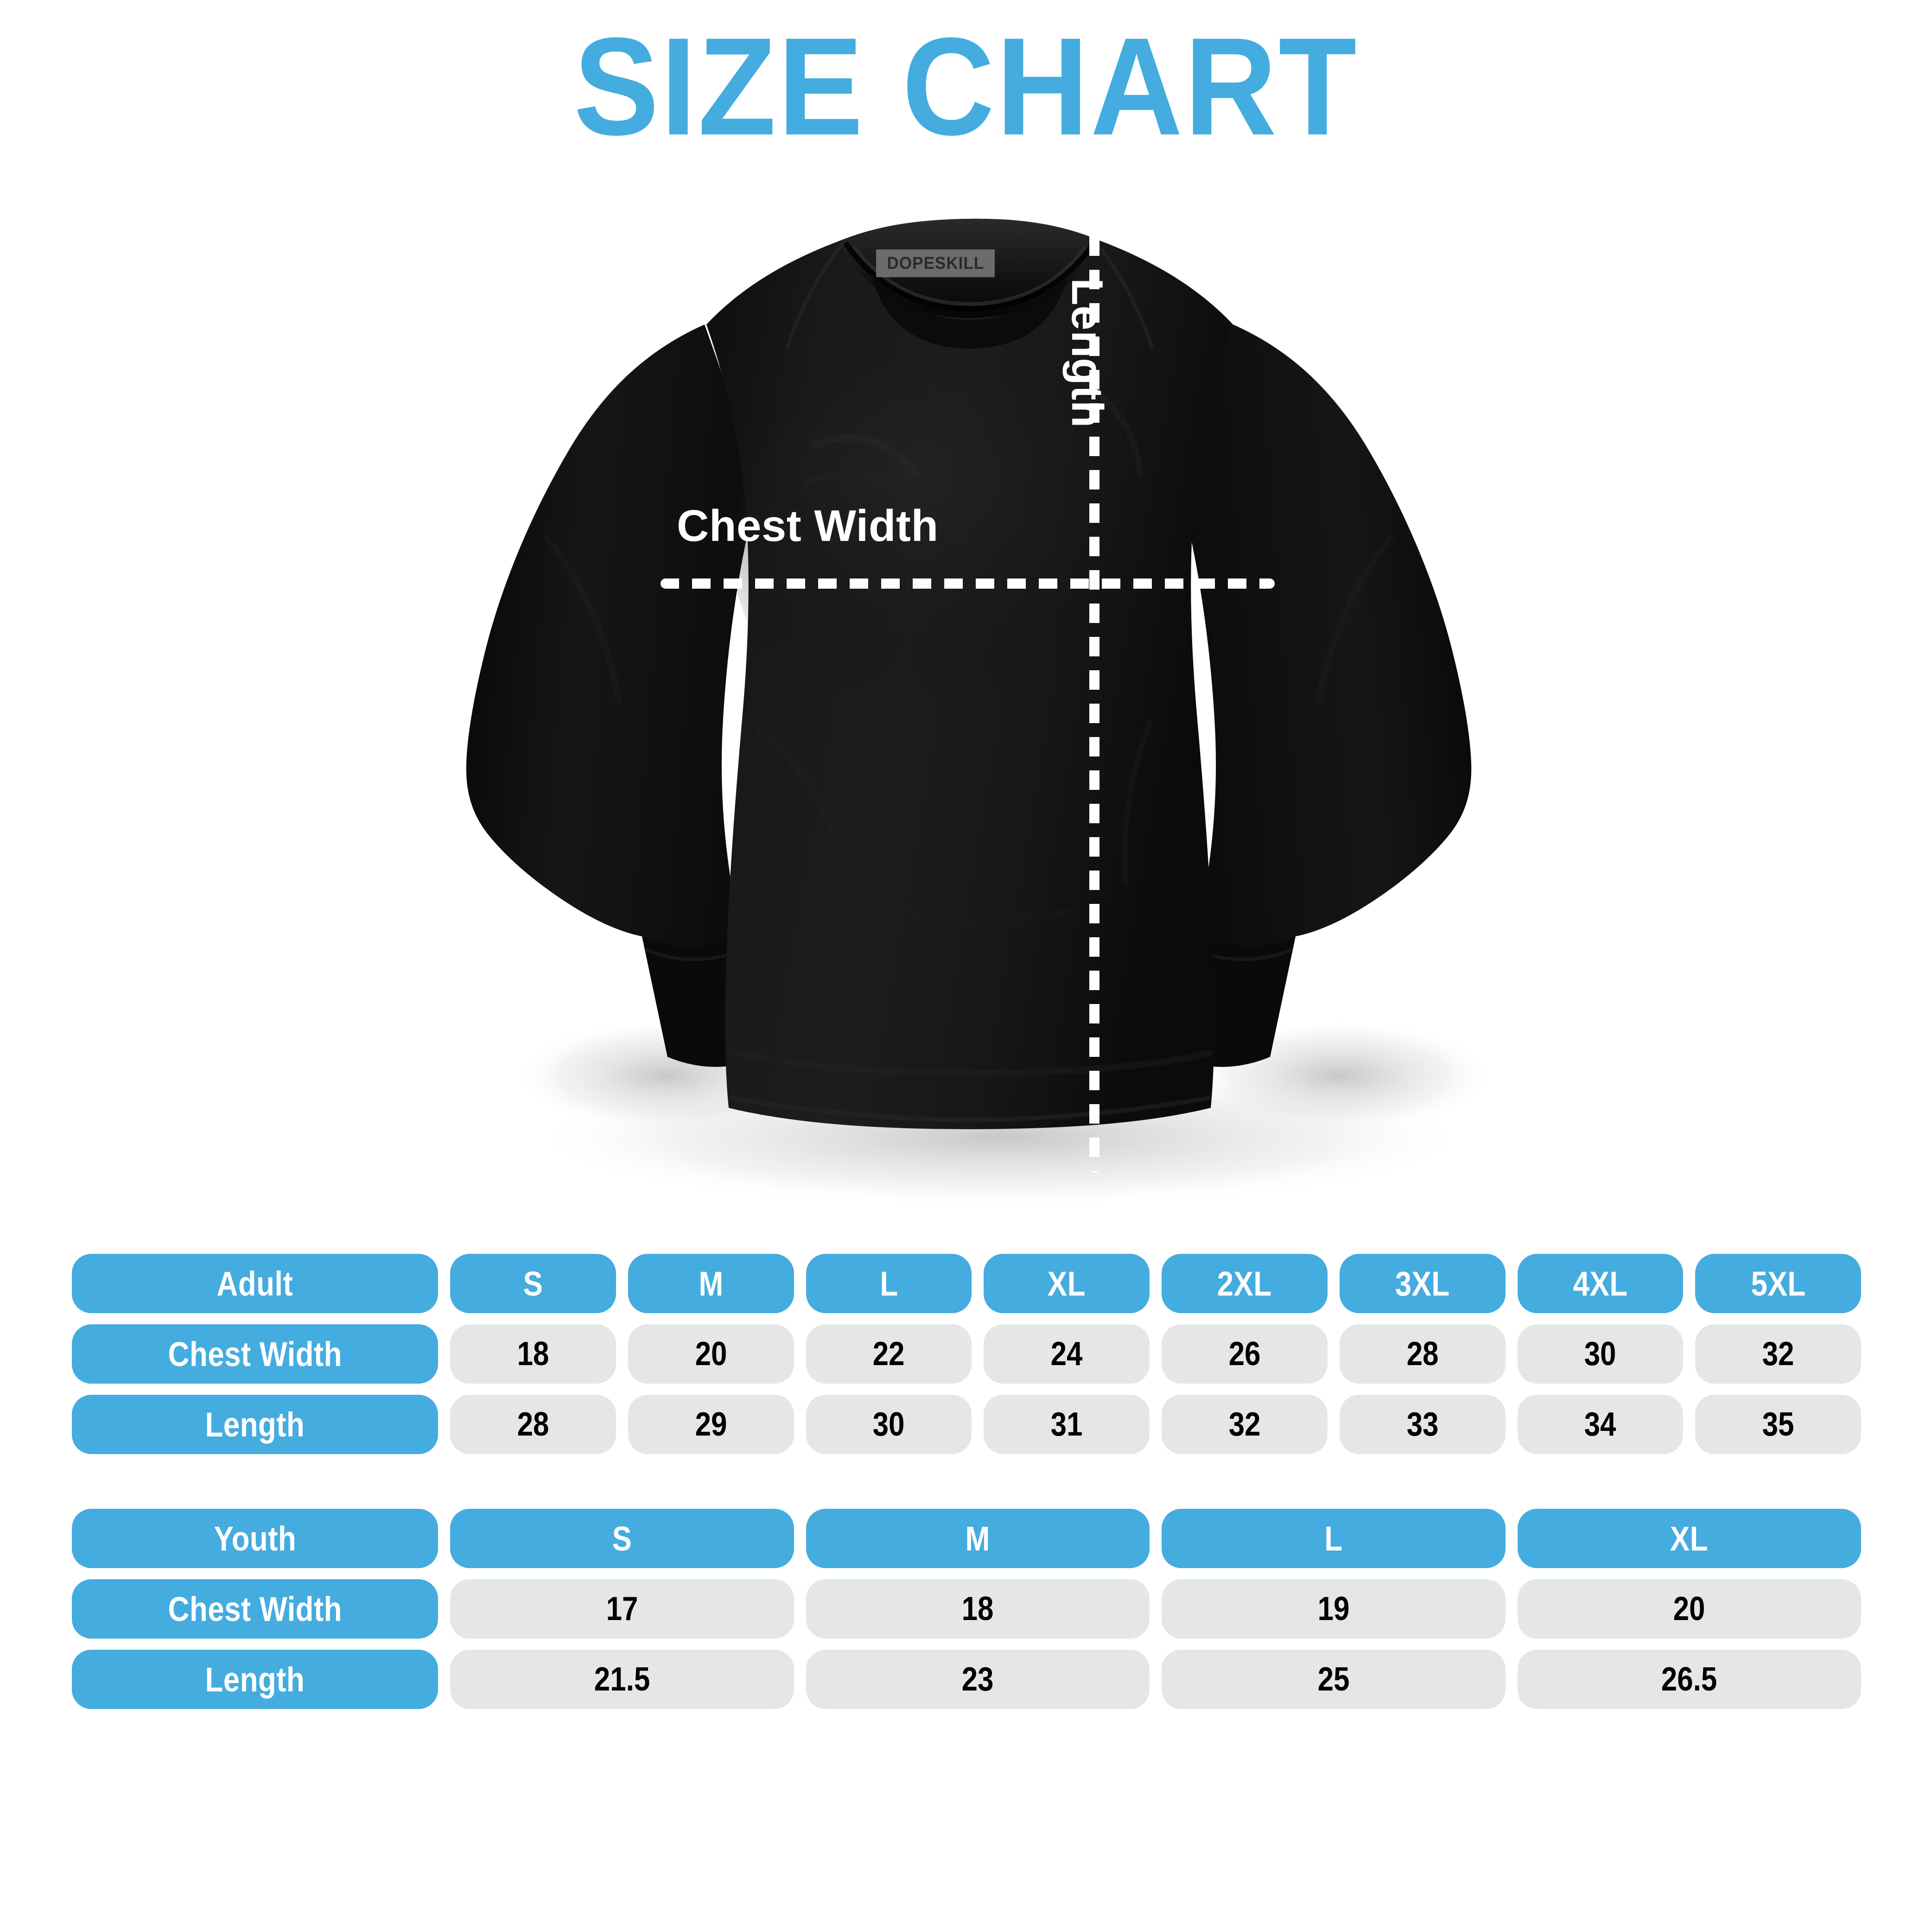 The width and height of the screenshot is (1932, 1932). I want to click on adult-corner-label: Adult, so click(255, 1283).